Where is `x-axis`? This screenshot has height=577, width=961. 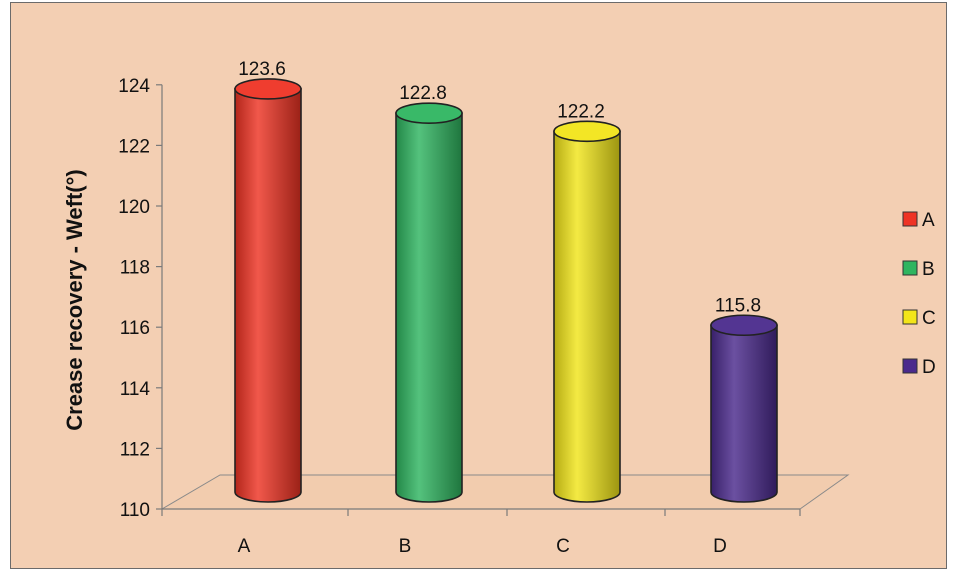 x-axis is located at coordinates (481, 512).